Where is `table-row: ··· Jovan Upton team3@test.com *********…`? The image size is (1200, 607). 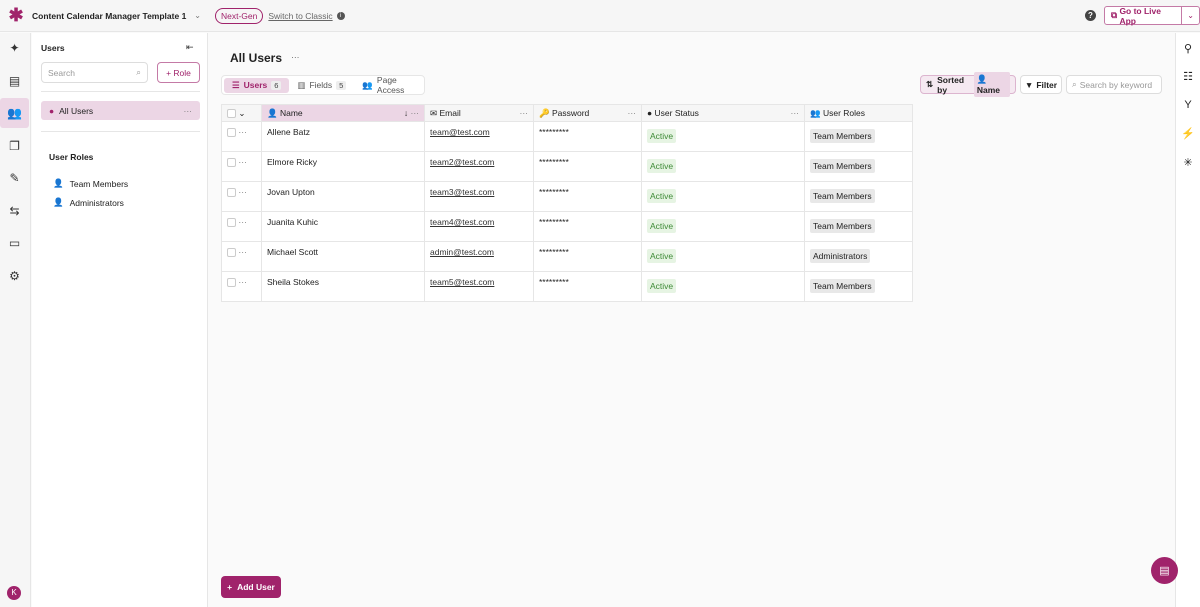 table-row: ··· Jovan Upton team3@test.com *********… is located at coordinates (567, 196).